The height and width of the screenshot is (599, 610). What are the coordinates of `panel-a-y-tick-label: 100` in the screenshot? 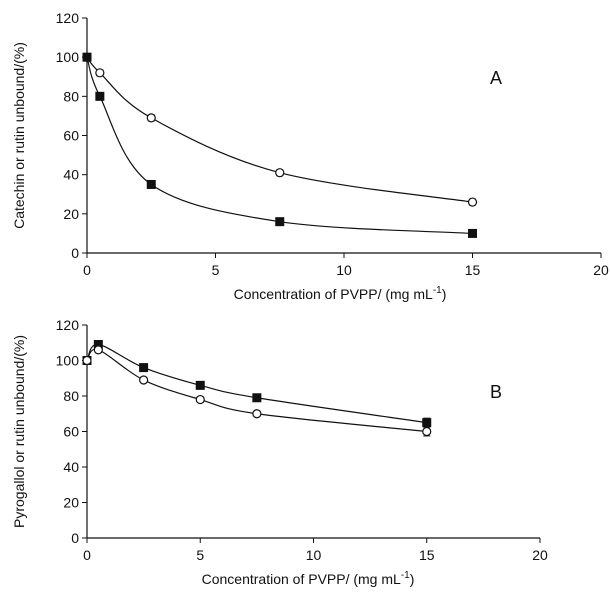 It's located at (68, 57).